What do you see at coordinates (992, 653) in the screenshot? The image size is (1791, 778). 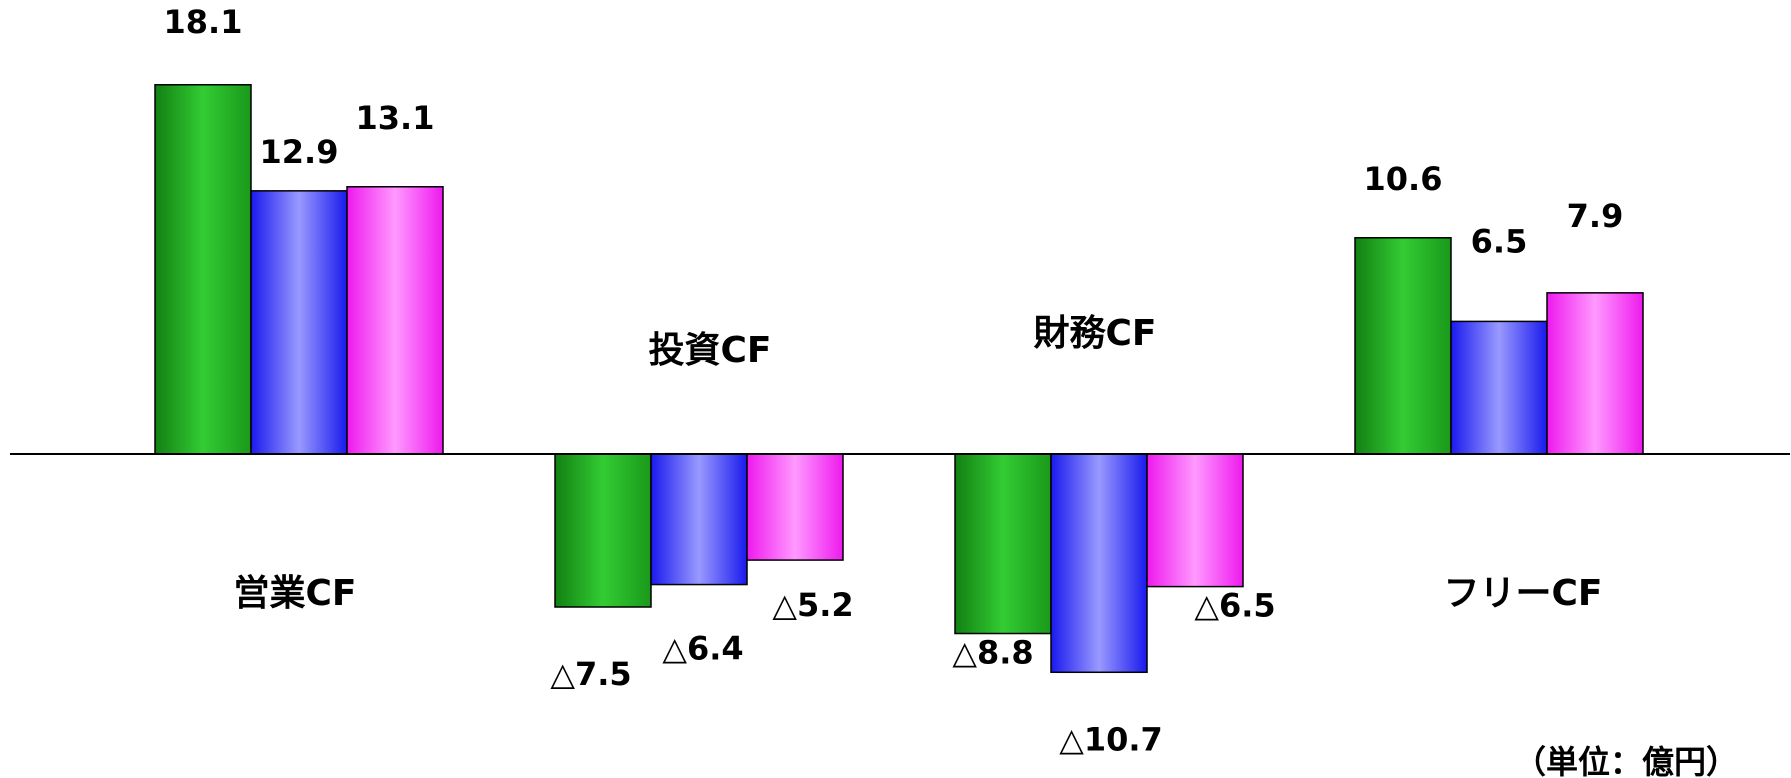 I see `value-label-2-0: △8.8` at bounding box center [992, 653].